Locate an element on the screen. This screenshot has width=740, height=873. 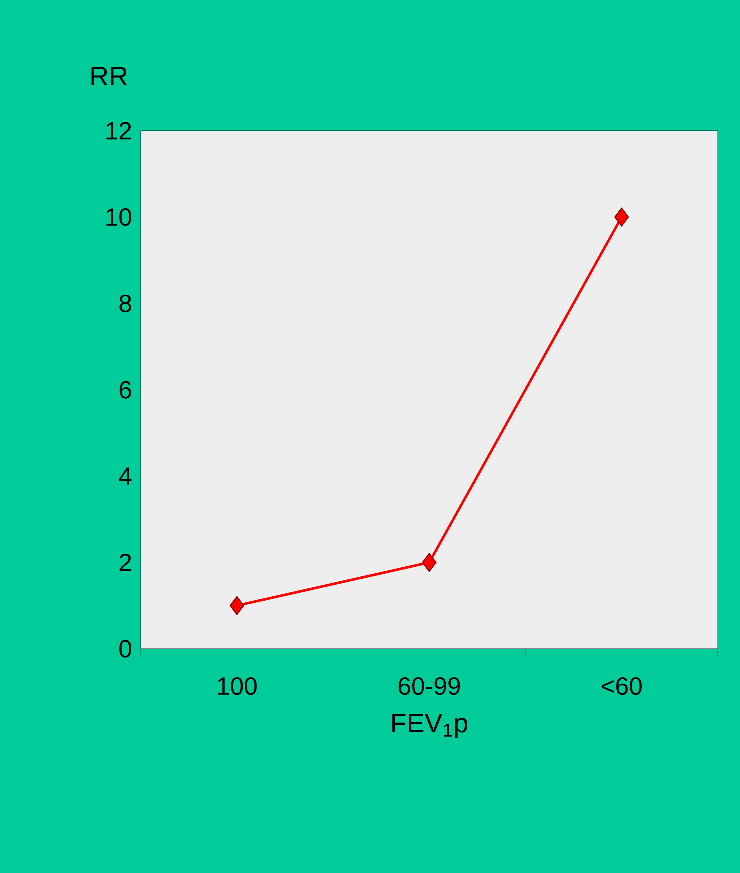
y-tick-label: 2 is located at coordinates (126, 563).